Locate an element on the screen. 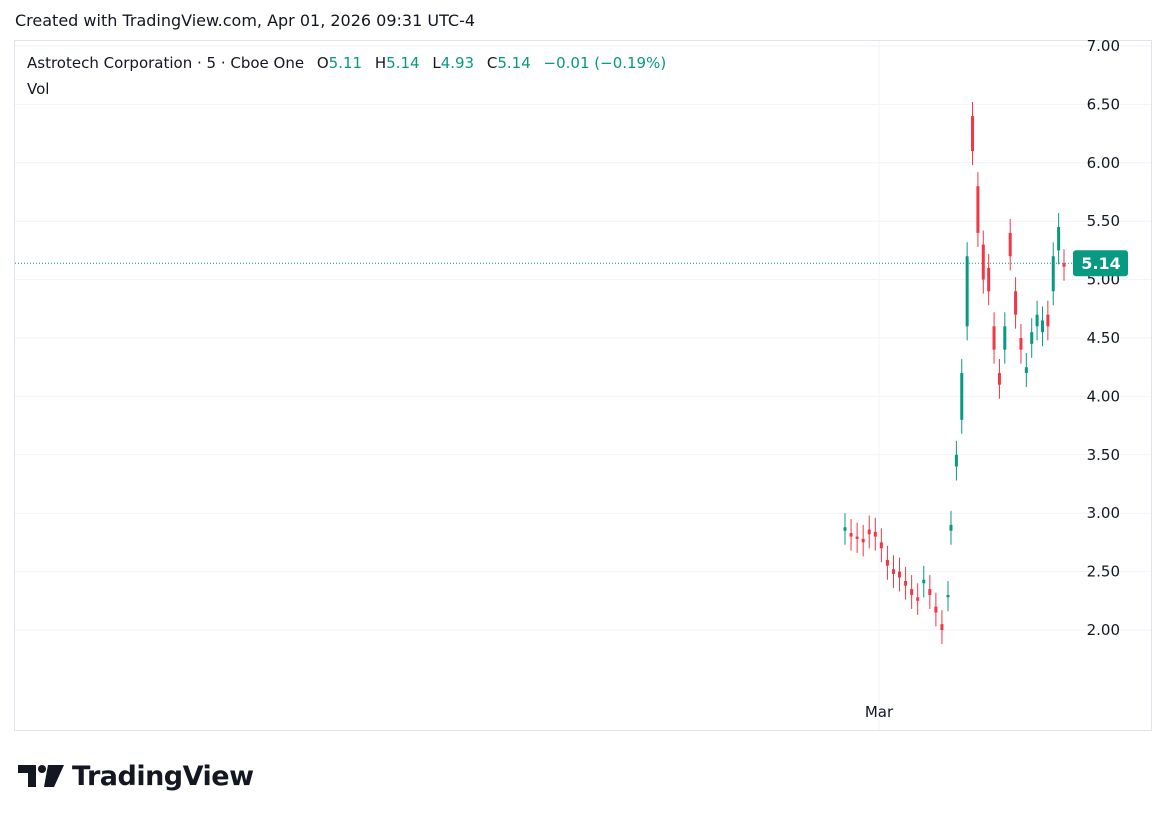 The image size is (1166, 821). y-tick-label: 6.00 is located at coordinates (1103, 163).